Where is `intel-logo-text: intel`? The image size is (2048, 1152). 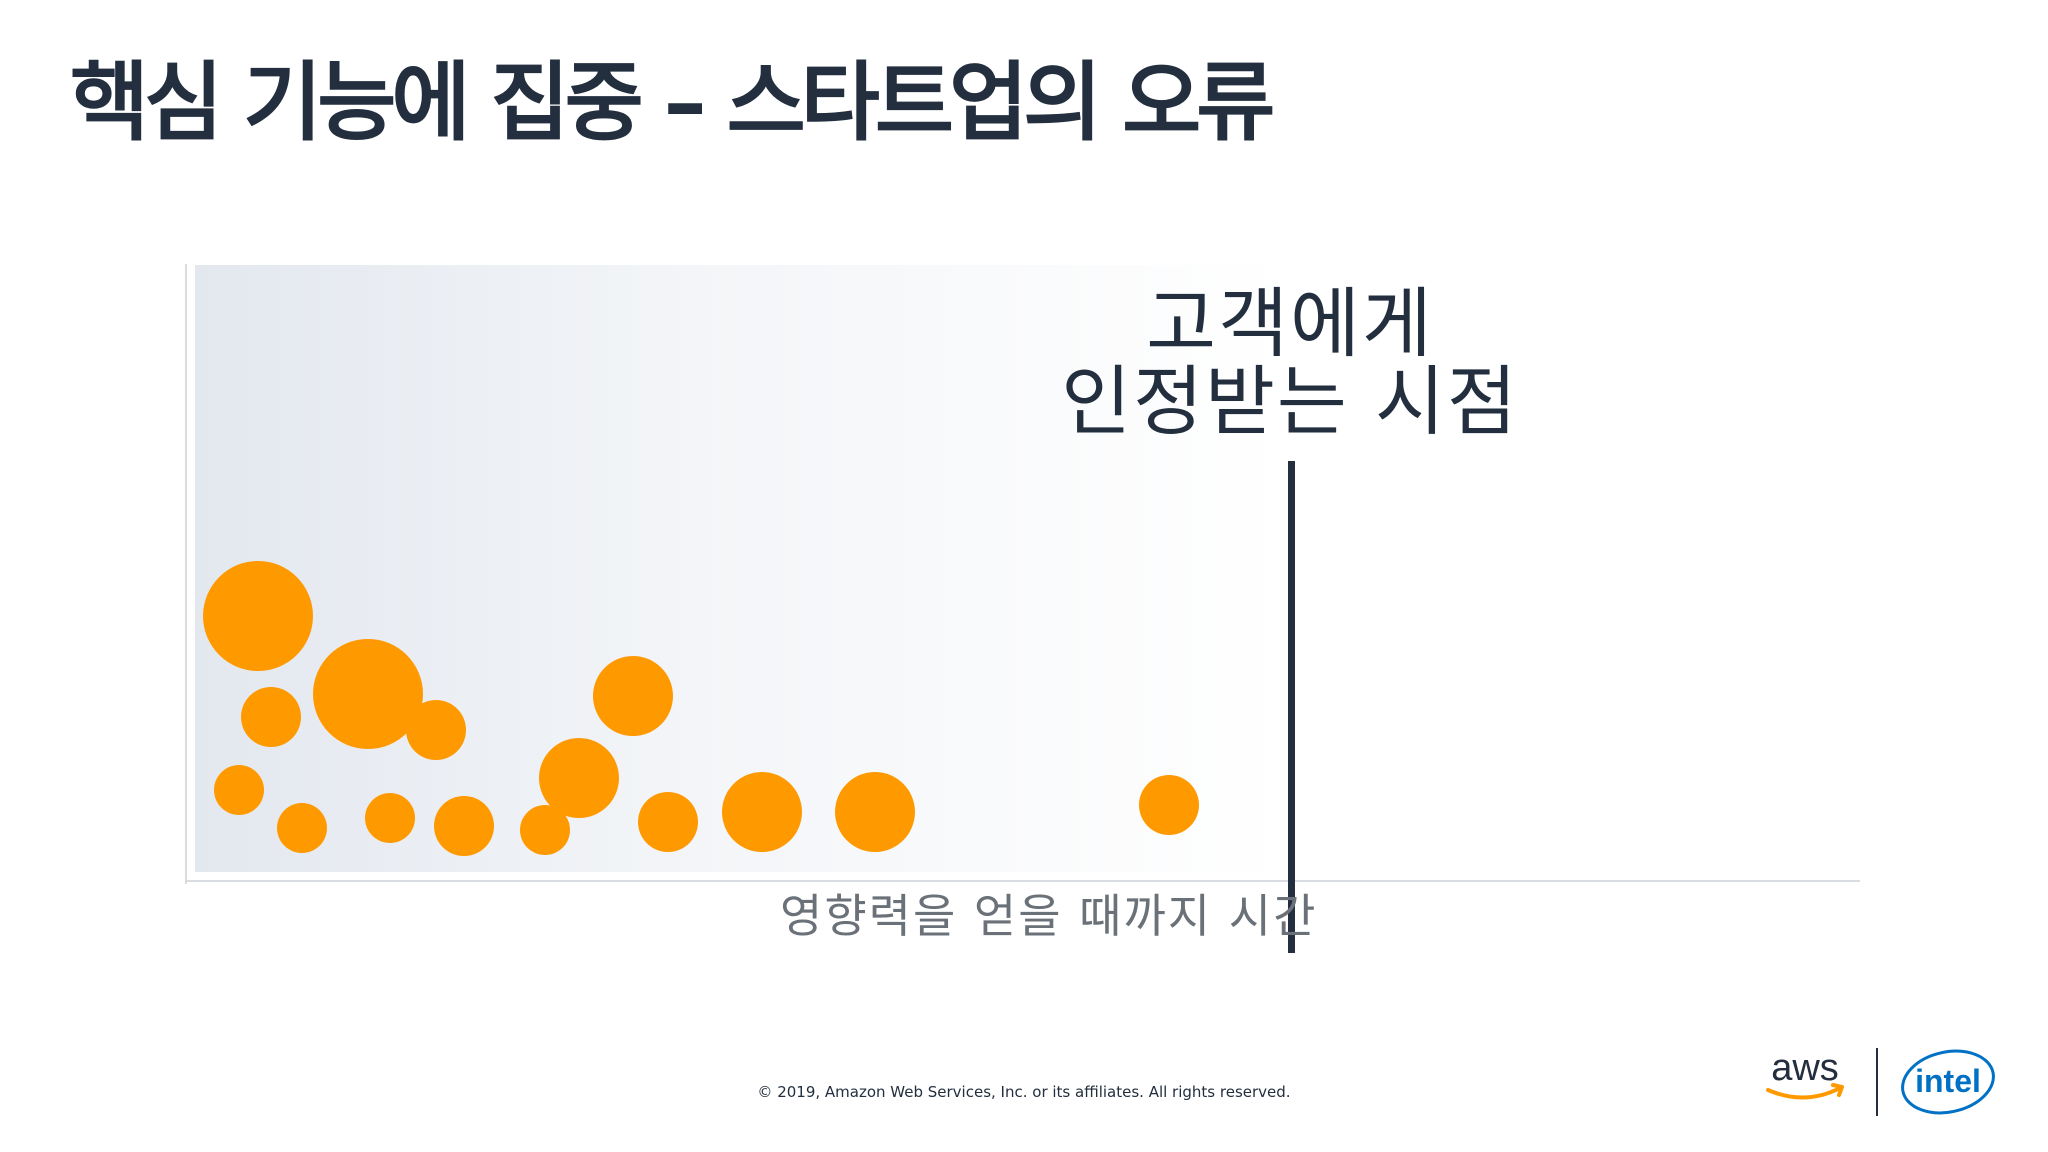
intel-logo-text: intel is located at coordinates (1948, 1081).